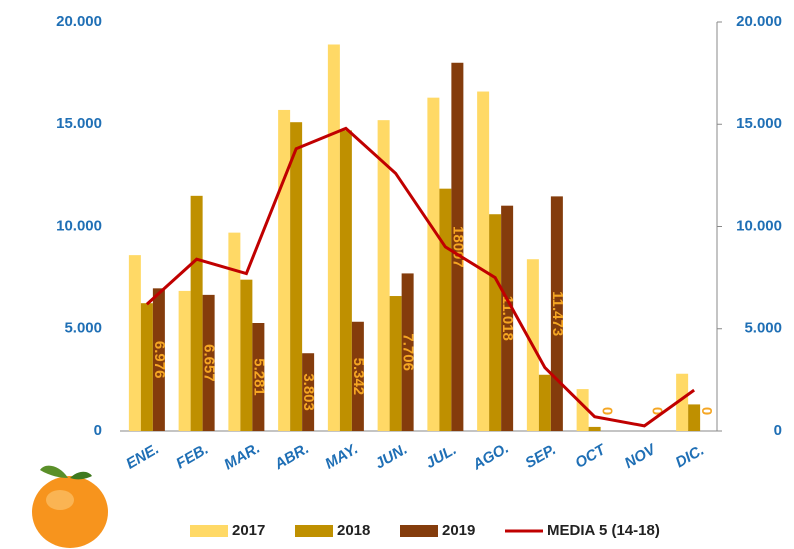  I want to click on x-tick-label: DIC., so click(690, 457).